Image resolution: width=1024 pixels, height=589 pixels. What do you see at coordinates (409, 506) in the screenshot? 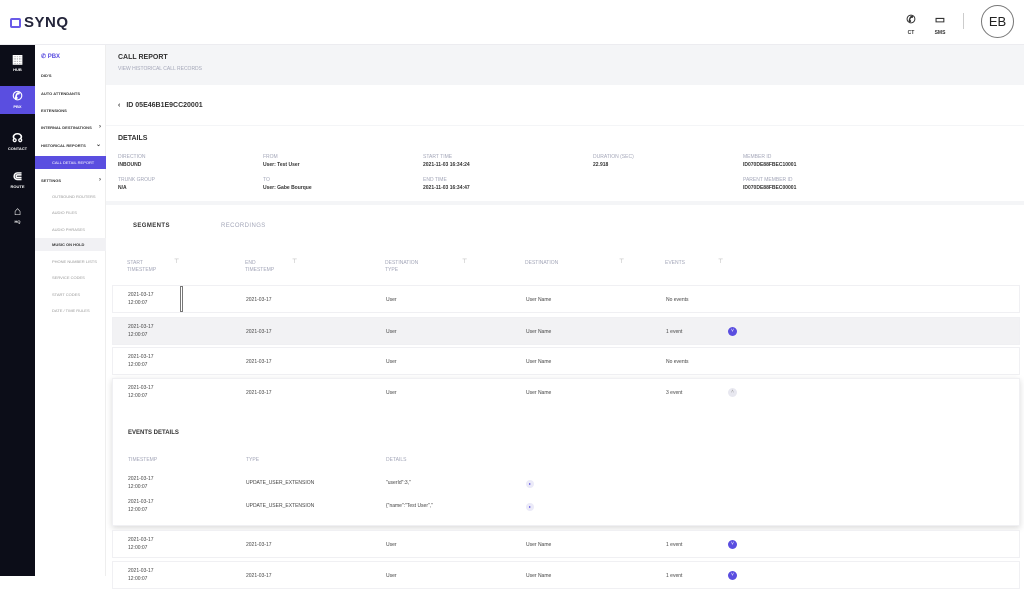
I see `event-details: {"name":"Test User","` at bounding box center [409, 506].